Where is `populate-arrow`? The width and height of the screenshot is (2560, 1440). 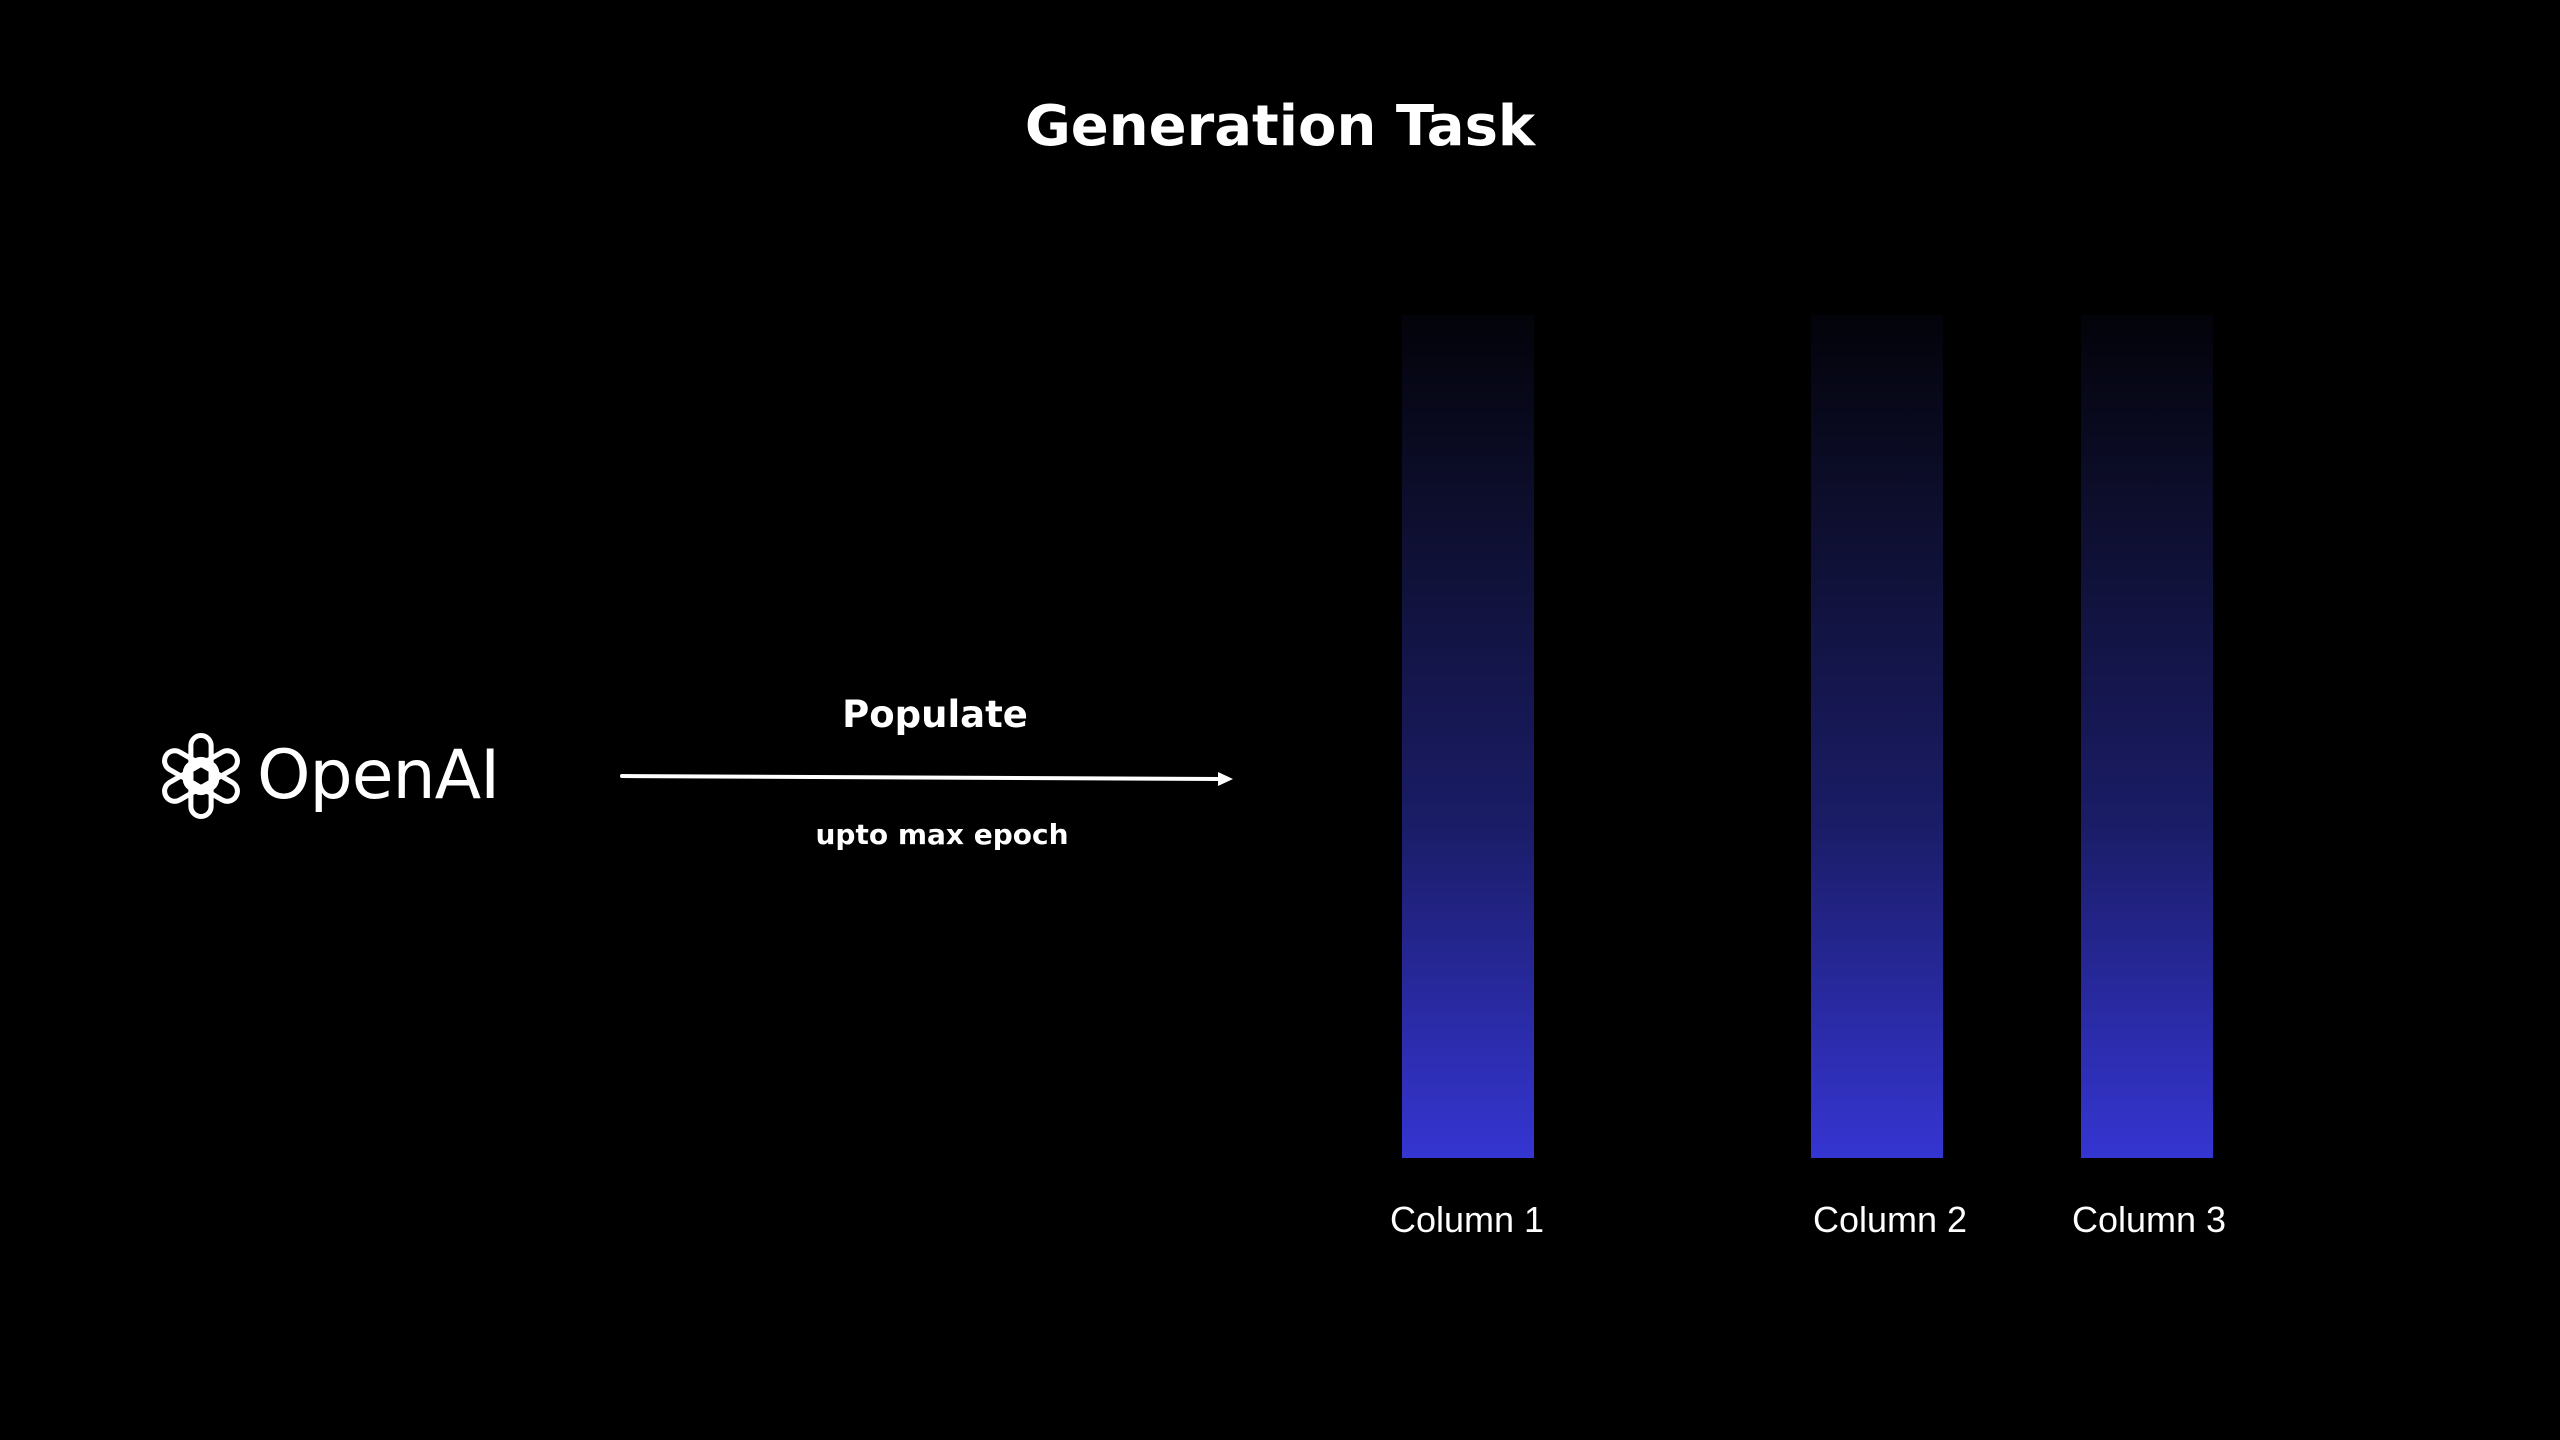
populate-arrow is located at coordinates (926, 779).